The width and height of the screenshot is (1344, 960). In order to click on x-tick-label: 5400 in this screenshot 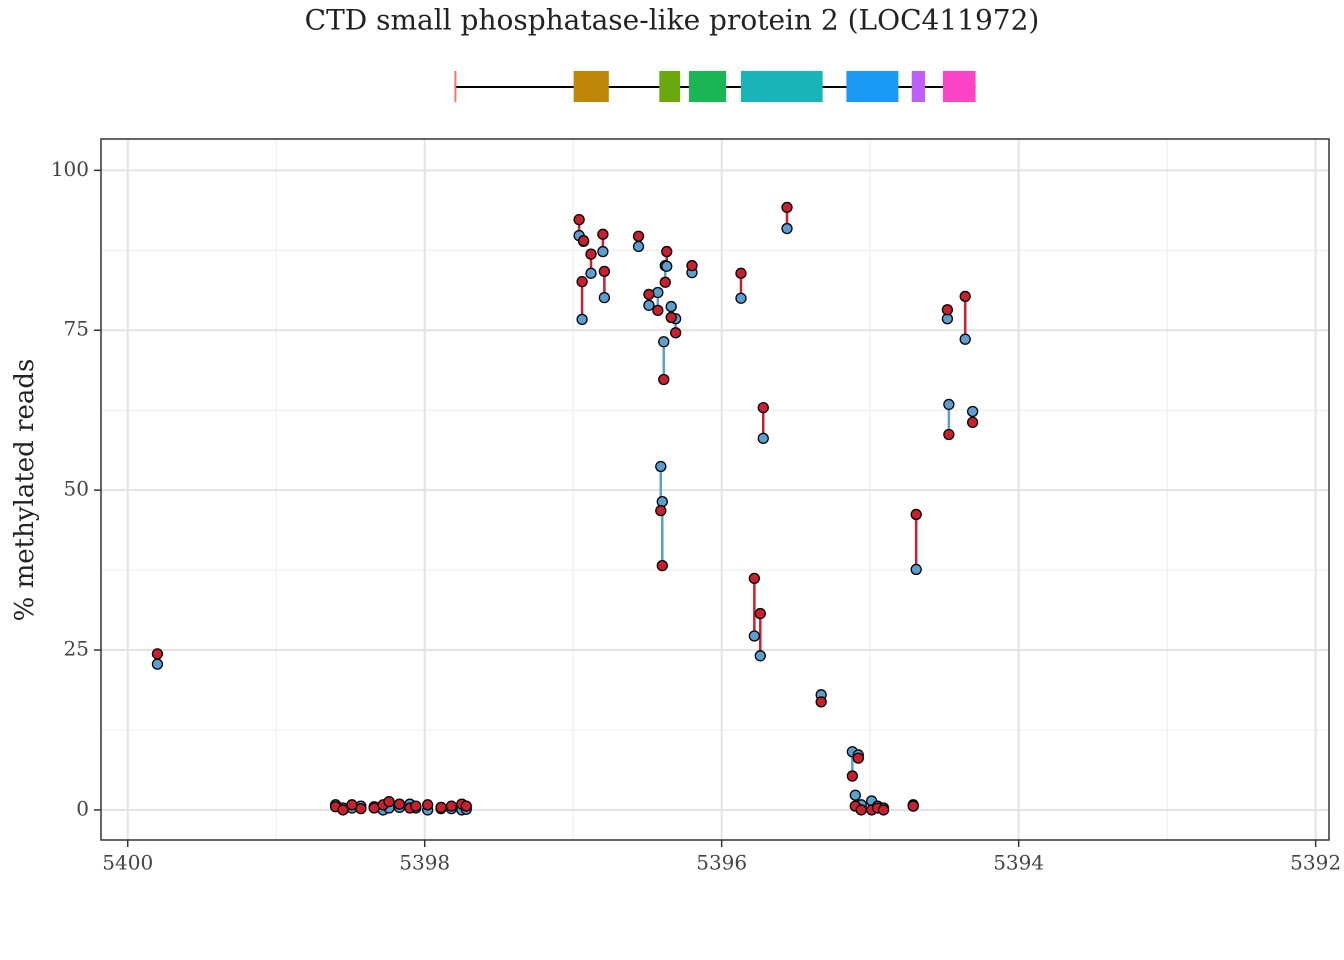, I will do `click(127, 863)`.